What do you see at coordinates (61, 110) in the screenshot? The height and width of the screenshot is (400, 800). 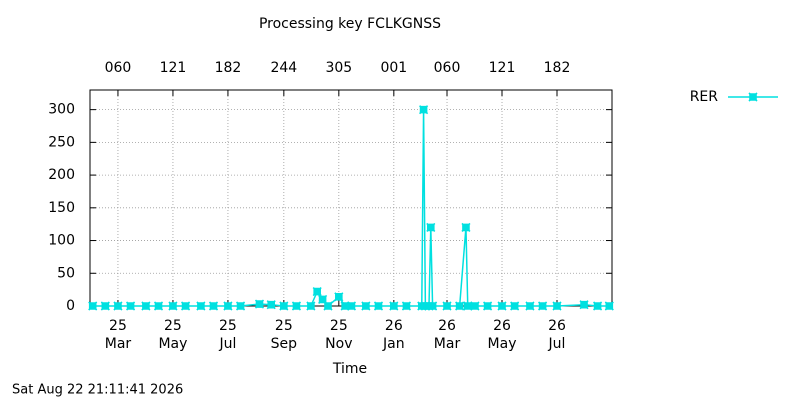 I see `y-tick-label: 300` at bounding box center [61, 110].